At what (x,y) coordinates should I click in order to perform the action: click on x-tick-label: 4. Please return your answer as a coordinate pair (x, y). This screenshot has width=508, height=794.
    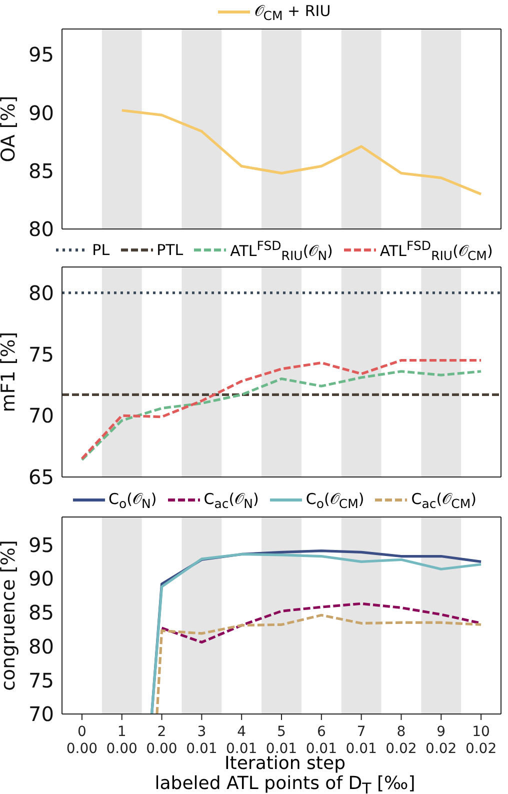
    Looking at the image, I should click on (241, 732).